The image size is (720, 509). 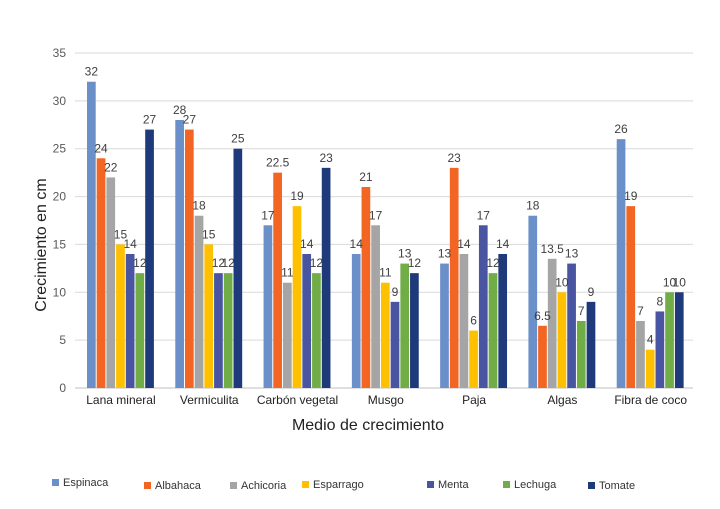 I want to click on x-category-label: Carbón vegetal, so click(x=297, y=400).